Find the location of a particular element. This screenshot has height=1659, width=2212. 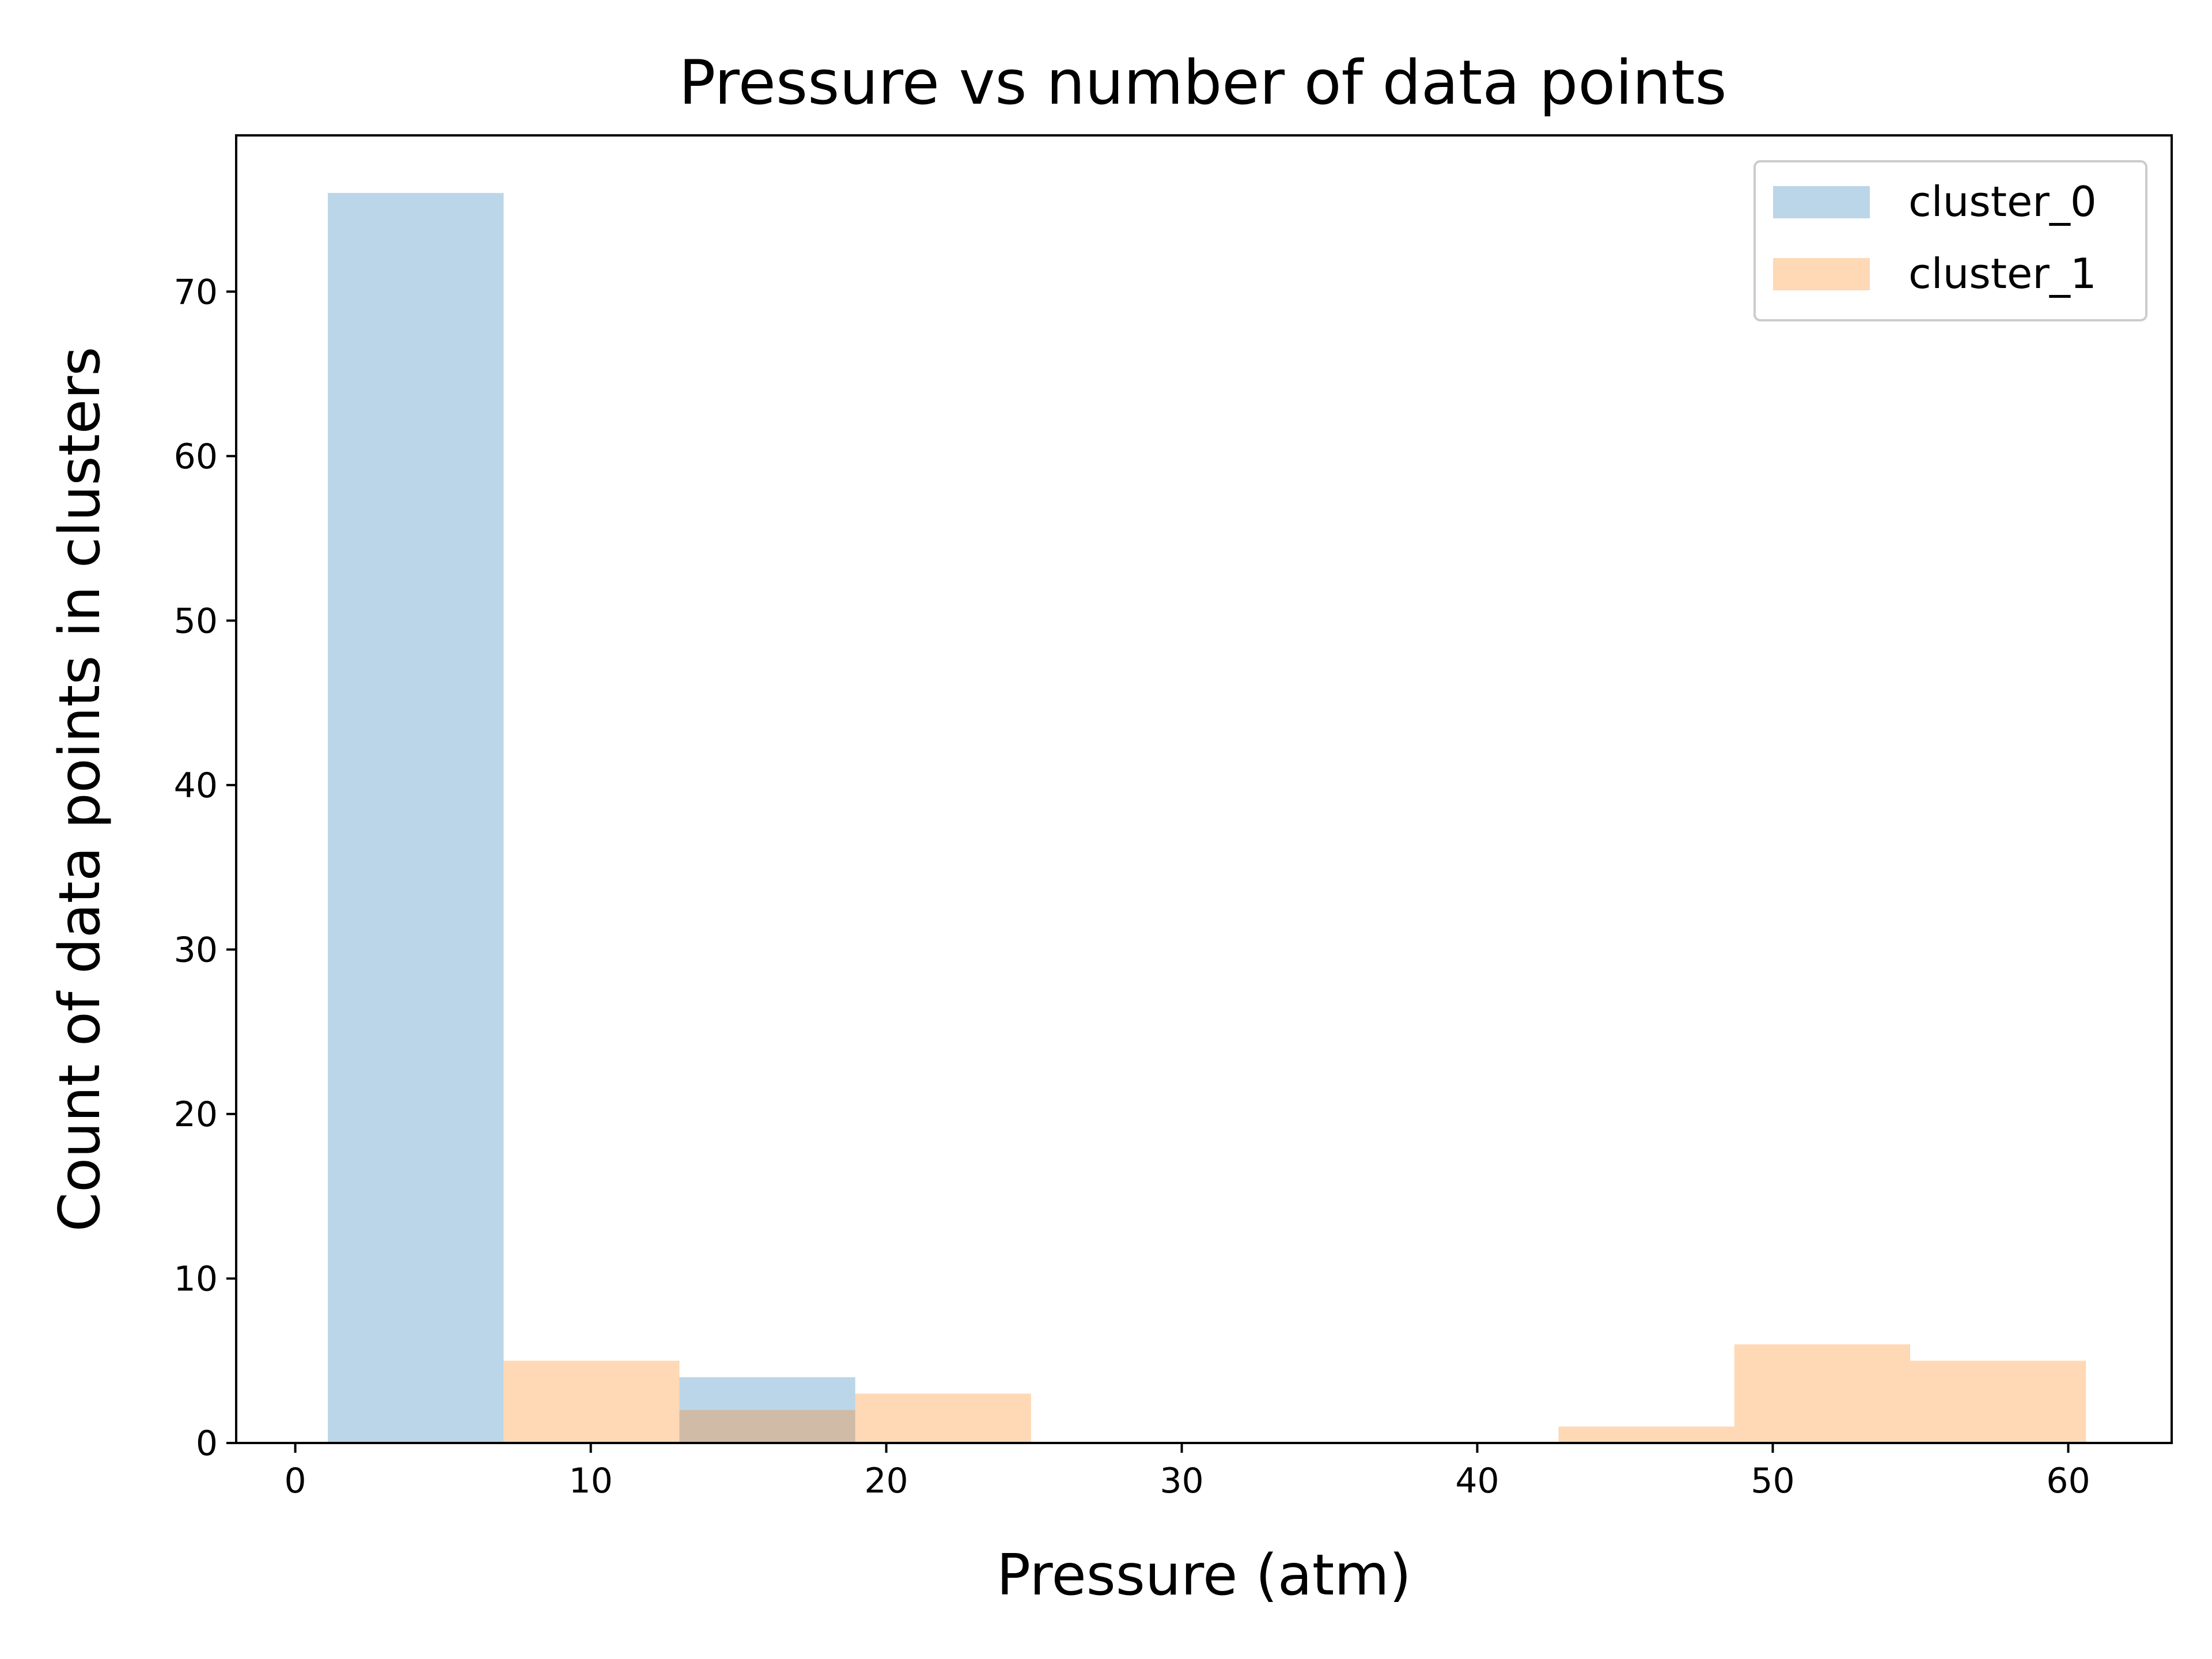

x-tick-label: 30 is located at coordinates (1181, 1481).